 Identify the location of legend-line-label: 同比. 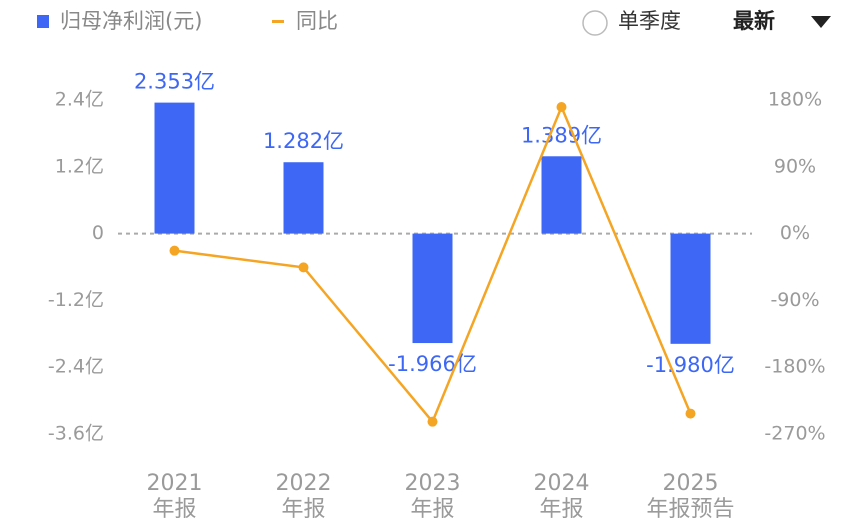
(317, 21).